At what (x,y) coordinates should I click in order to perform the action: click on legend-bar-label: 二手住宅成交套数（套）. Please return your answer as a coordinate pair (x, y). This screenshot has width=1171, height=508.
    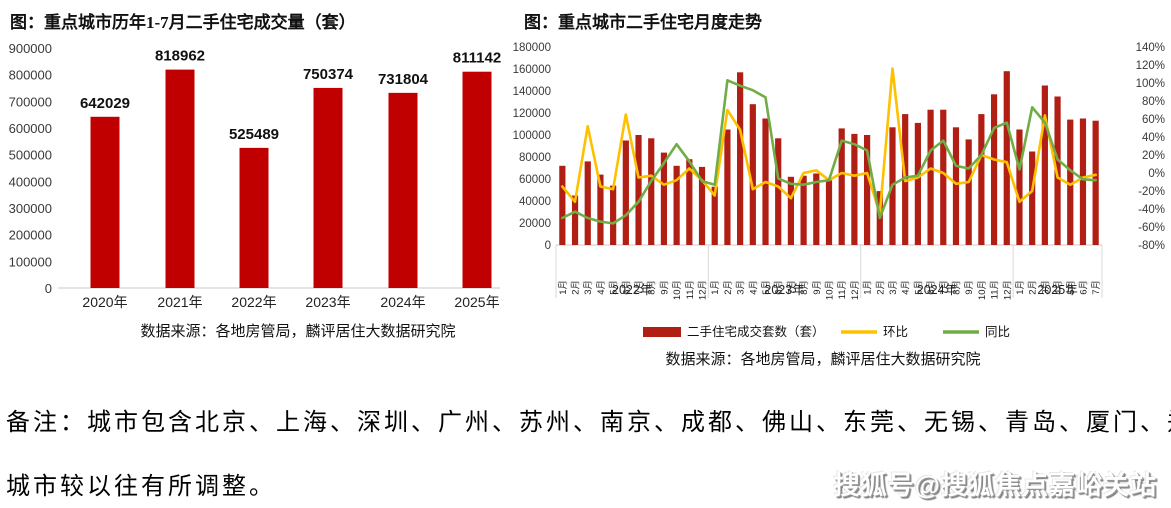
    Looking at the image, I should click on (756, 331).